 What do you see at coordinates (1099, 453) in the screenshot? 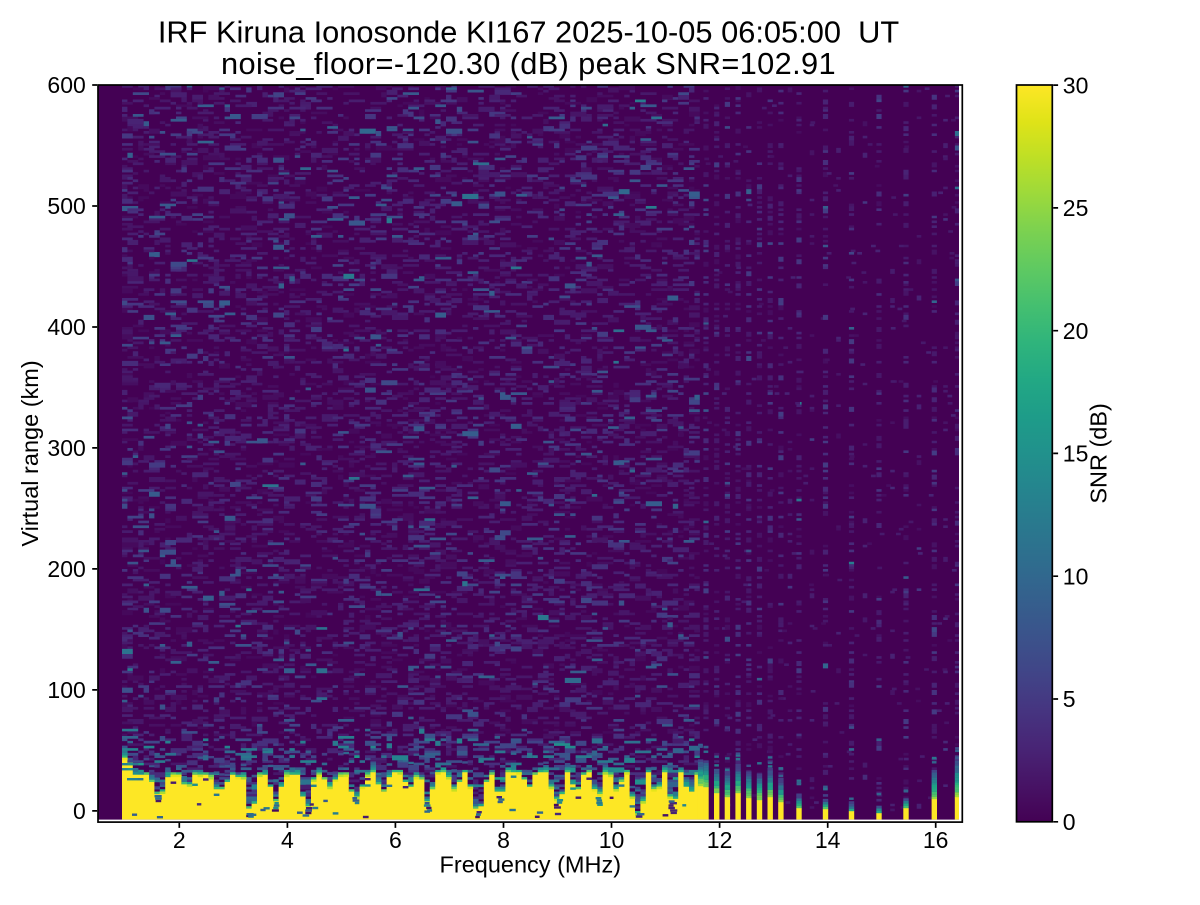
I see `svg-text: SNR (dB)` at bounding box center [1099, 453].